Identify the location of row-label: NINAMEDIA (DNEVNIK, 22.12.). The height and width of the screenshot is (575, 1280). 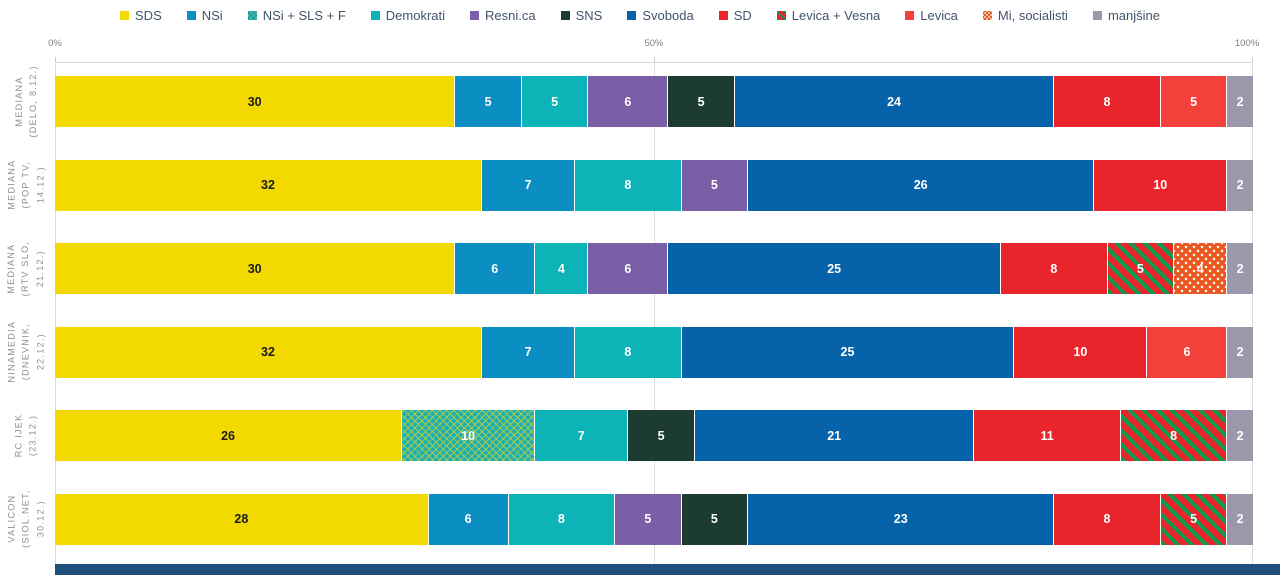
(26, 352).